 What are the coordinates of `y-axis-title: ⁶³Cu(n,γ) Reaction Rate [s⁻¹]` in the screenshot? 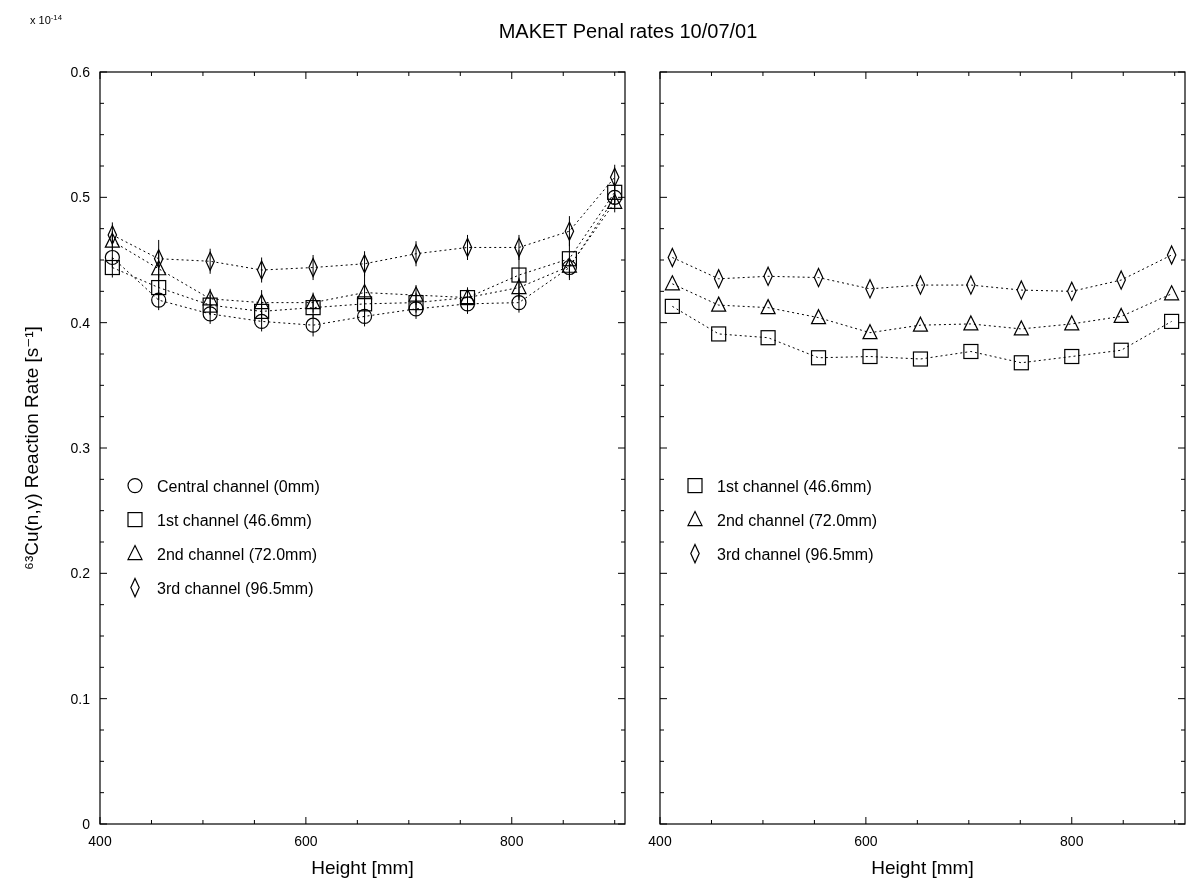 It's located at (31, 448).